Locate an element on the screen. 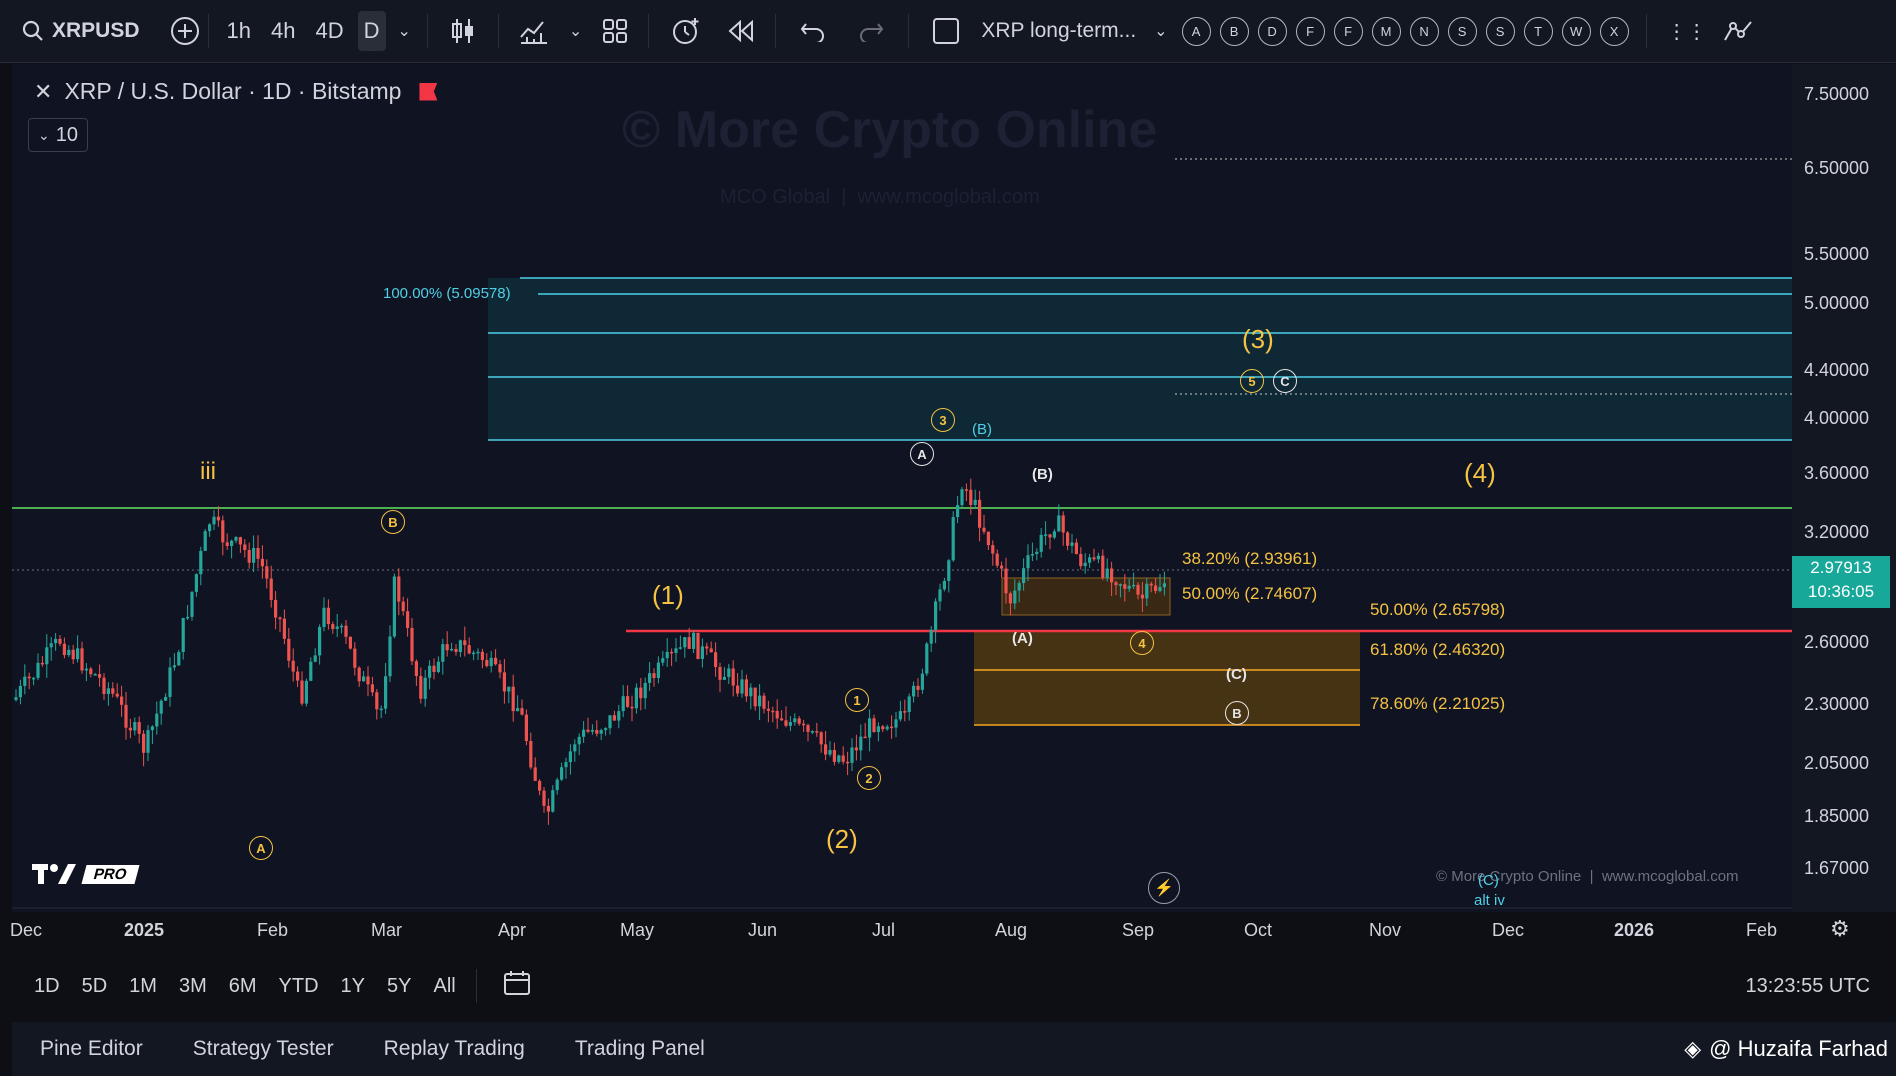 This screenshot has height=1076, width=1896. circled-label-1: 1 is located at coordinates (857, 700).